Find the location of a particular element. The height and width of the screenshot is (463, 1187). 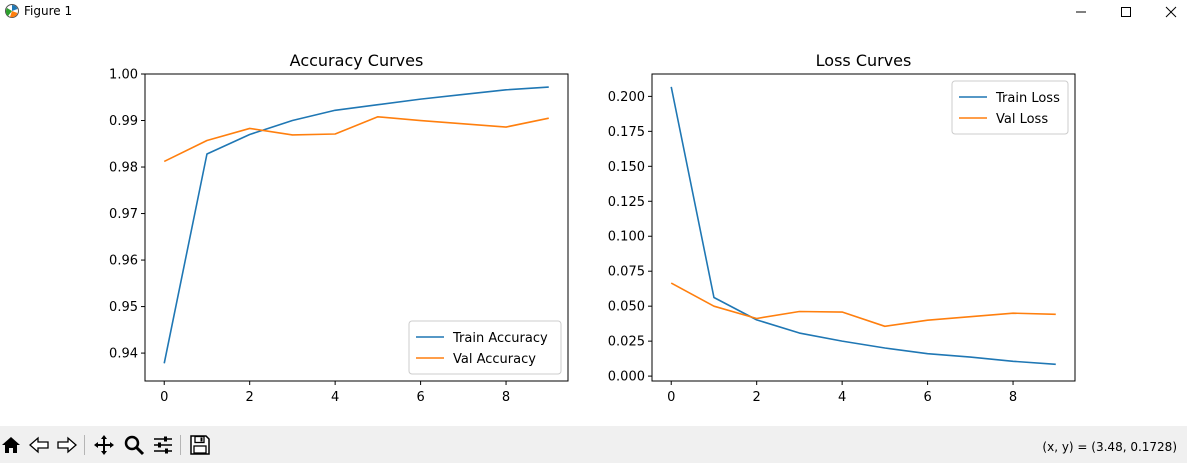

pan-button is located at coordinates (104, 445).